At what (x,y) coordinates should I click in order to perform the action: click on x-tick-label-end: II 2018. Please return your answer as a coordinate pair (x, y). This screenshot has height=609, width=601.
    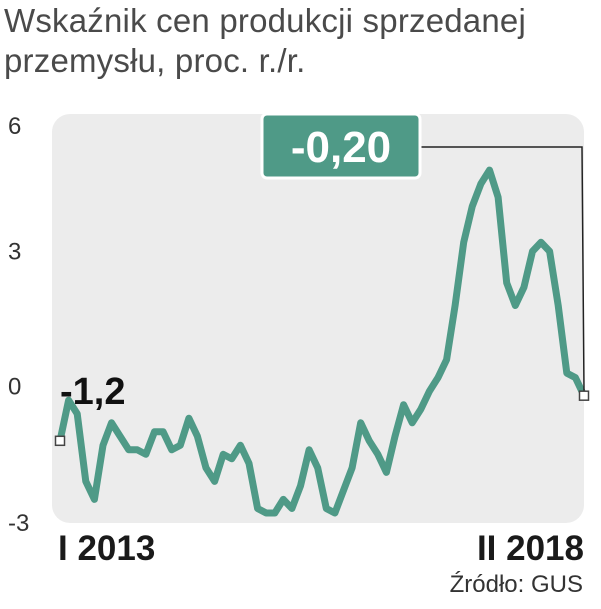
    Looking at the image, I should click on (530, 548).